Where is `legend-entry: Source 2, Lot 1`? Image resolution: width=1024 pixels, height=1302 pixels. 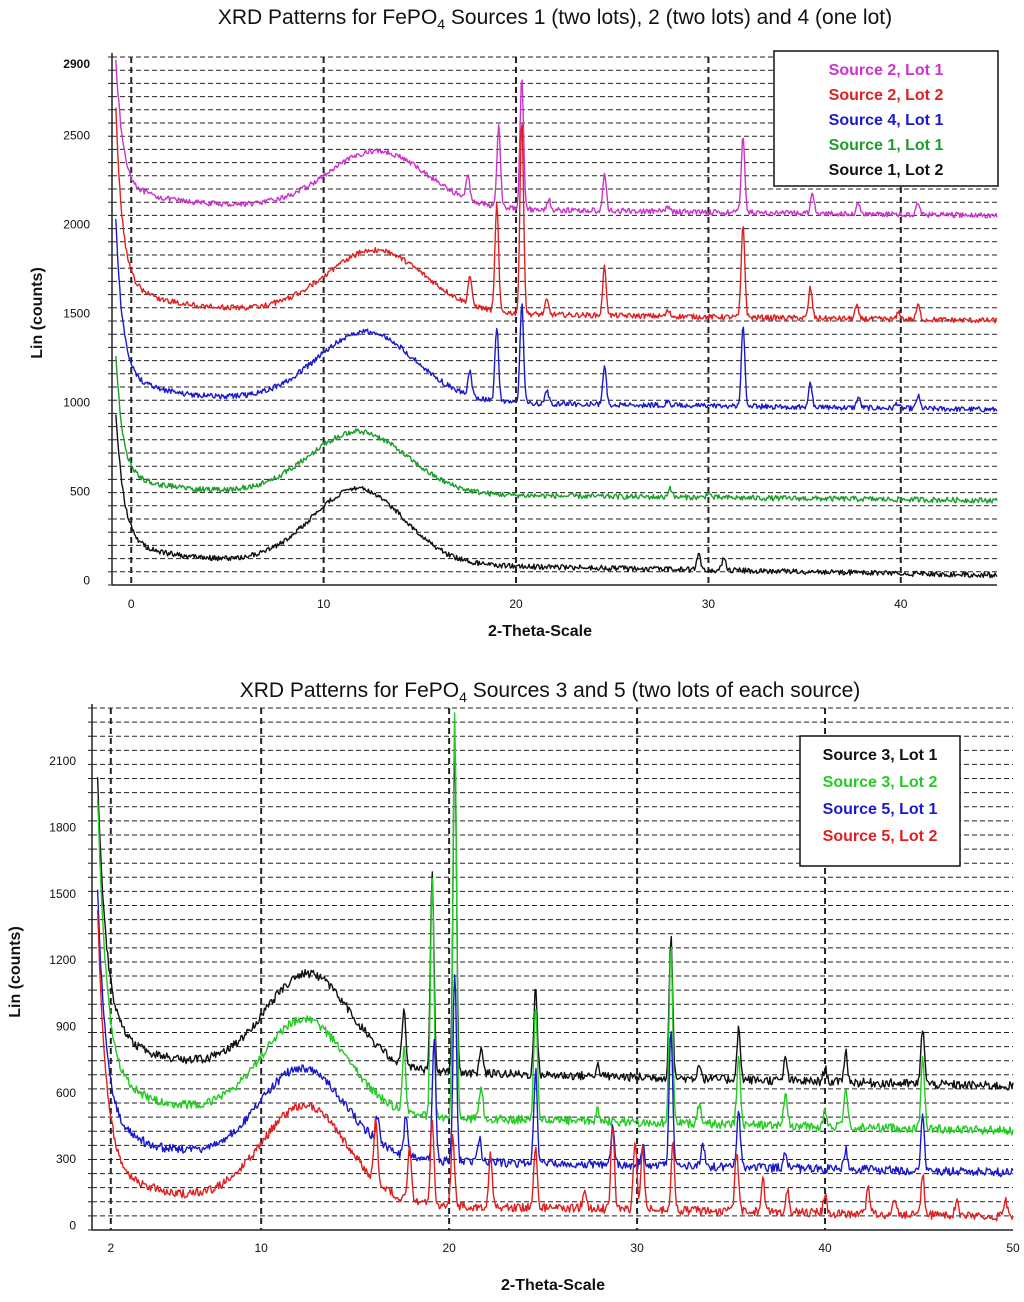 legend-entry: Source 2, Lot 1 is located at coordinates (886, 70).